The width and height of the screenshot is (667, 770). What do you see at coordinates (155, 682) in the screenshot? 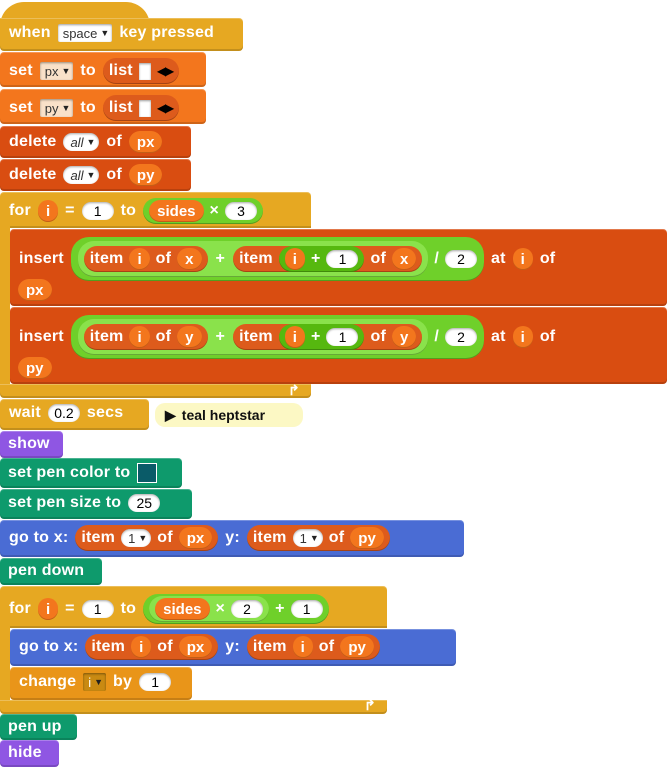
I see `change-value: 1` at bounding box center [155, 682].